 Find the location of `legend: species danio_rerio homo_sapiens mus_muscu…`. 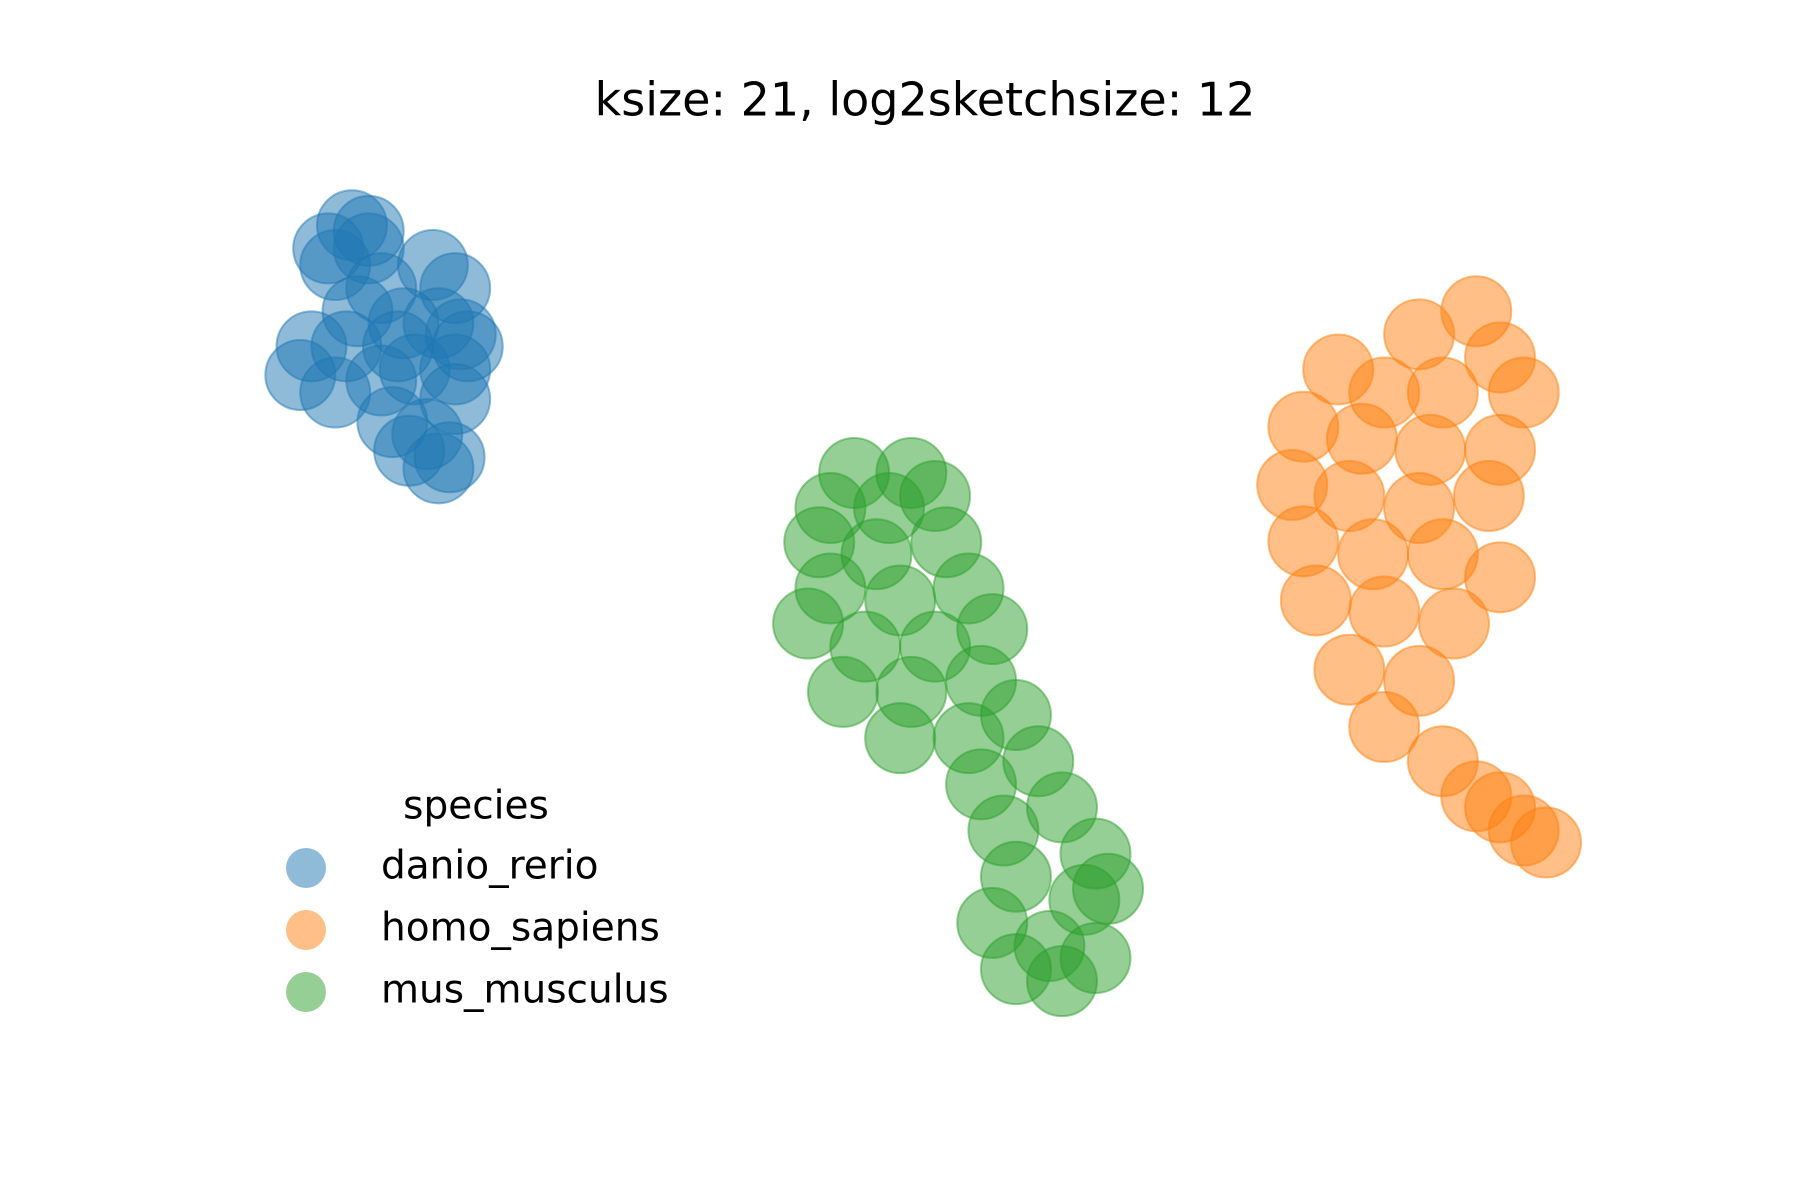

legend: species danio_rerio homo_sapiens mus_muscu… is located at coordinates (477, 898).